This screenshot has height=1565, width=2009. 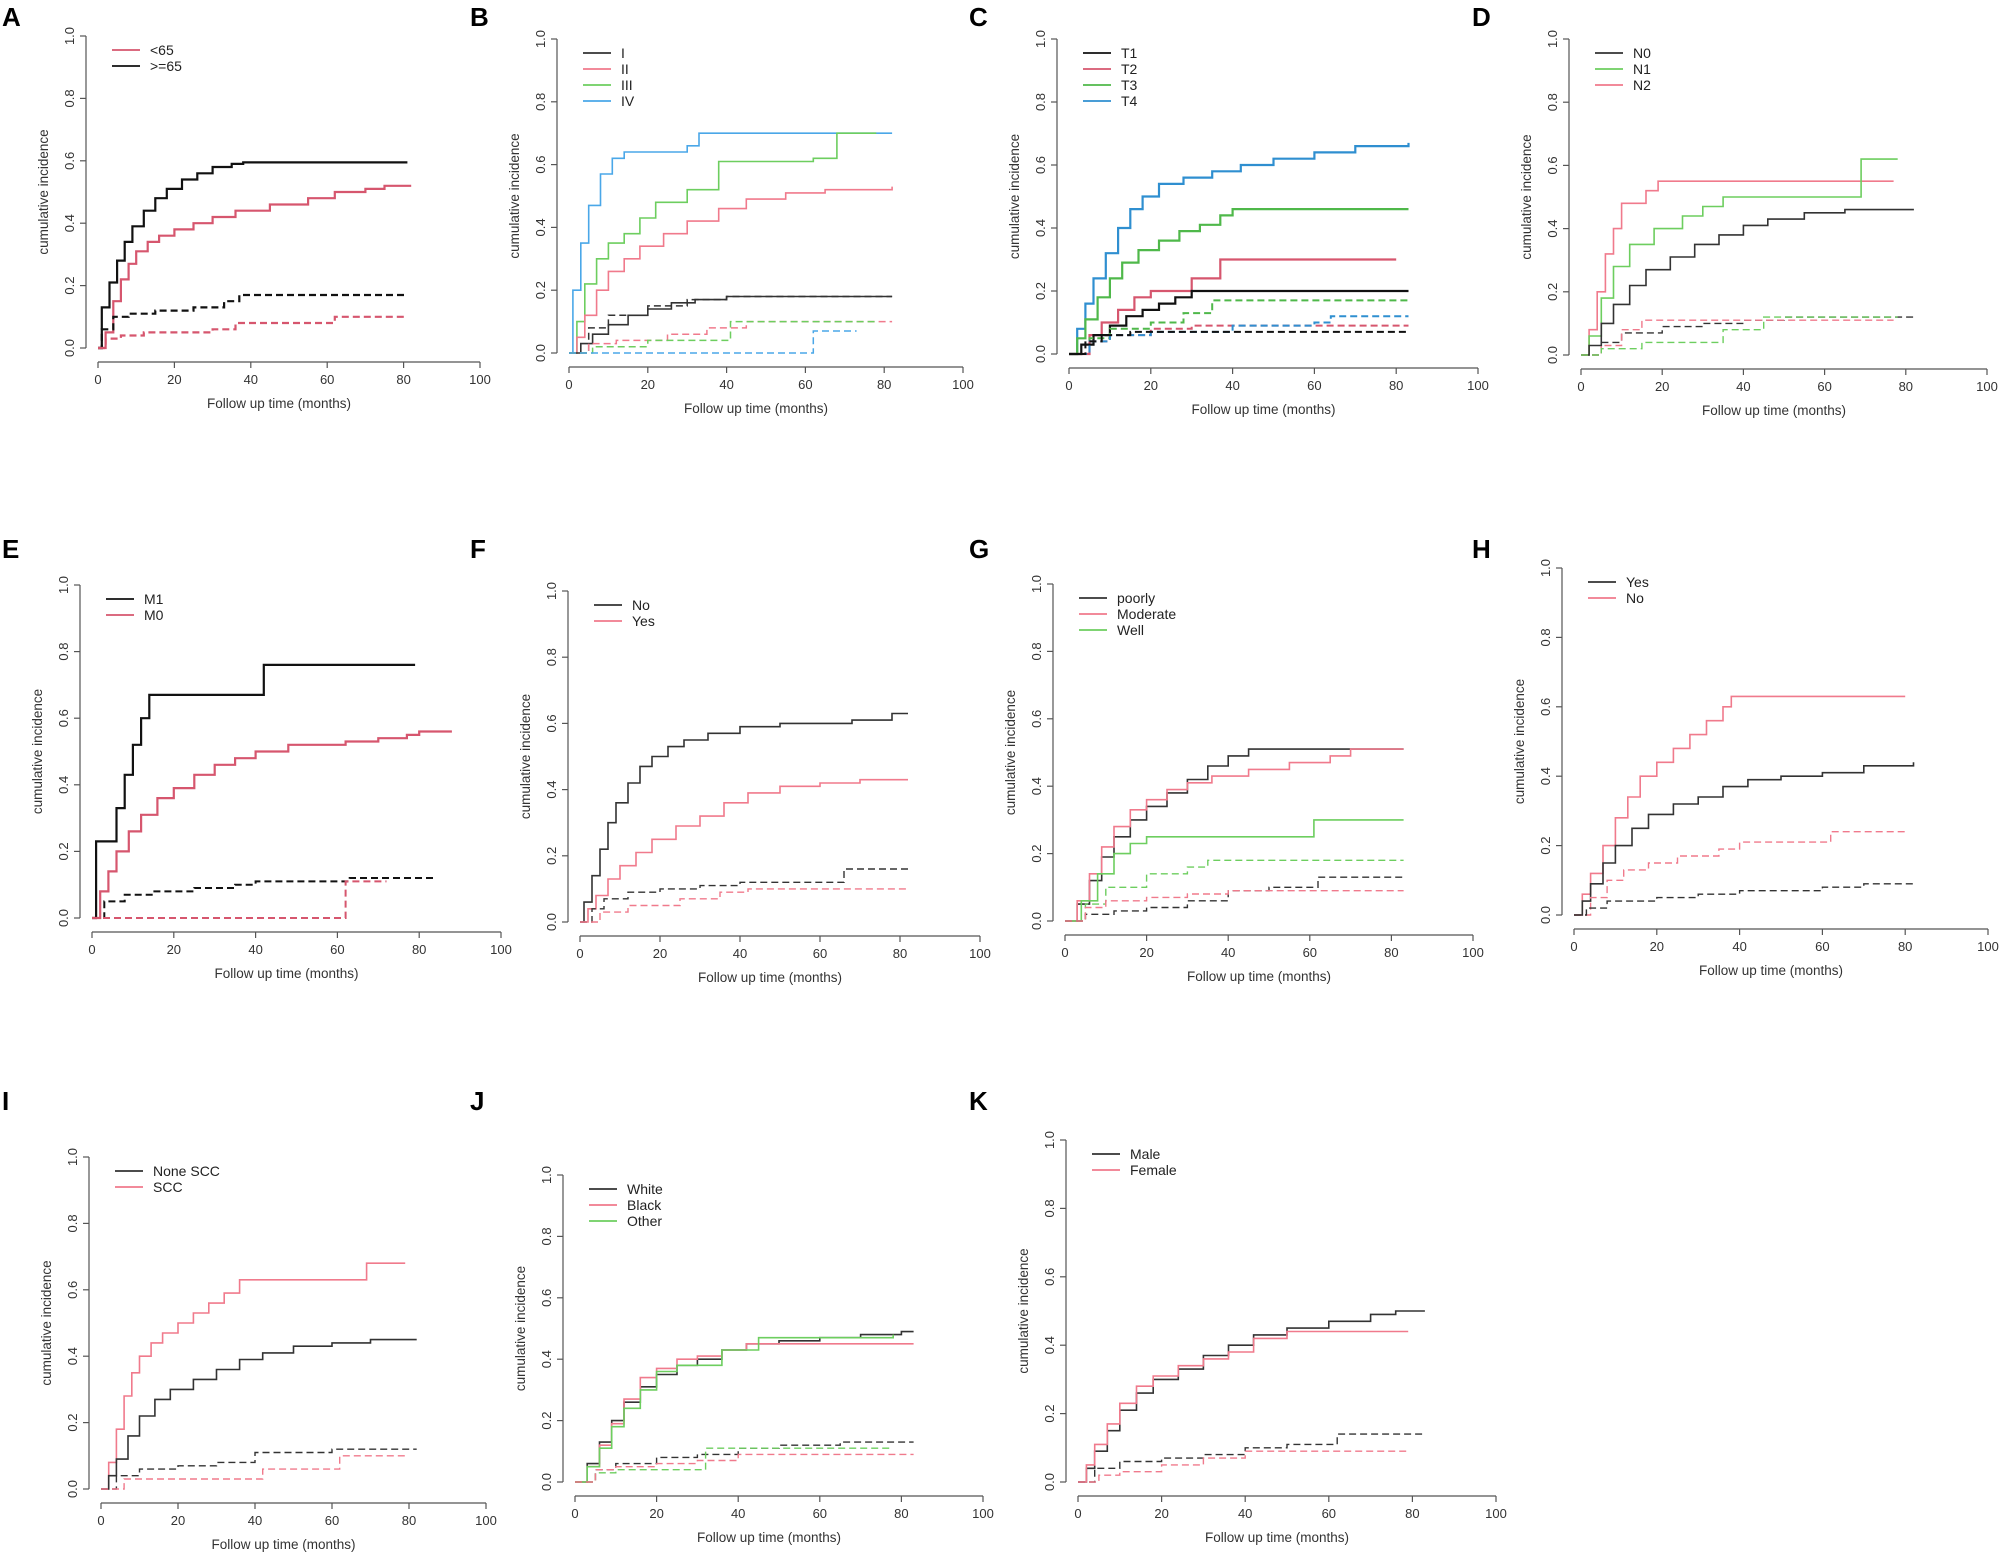 What do you see at coordinates (154, 615) in the screenshot?
I see `legend-label-e: M0` at bounding box center [154, 615].